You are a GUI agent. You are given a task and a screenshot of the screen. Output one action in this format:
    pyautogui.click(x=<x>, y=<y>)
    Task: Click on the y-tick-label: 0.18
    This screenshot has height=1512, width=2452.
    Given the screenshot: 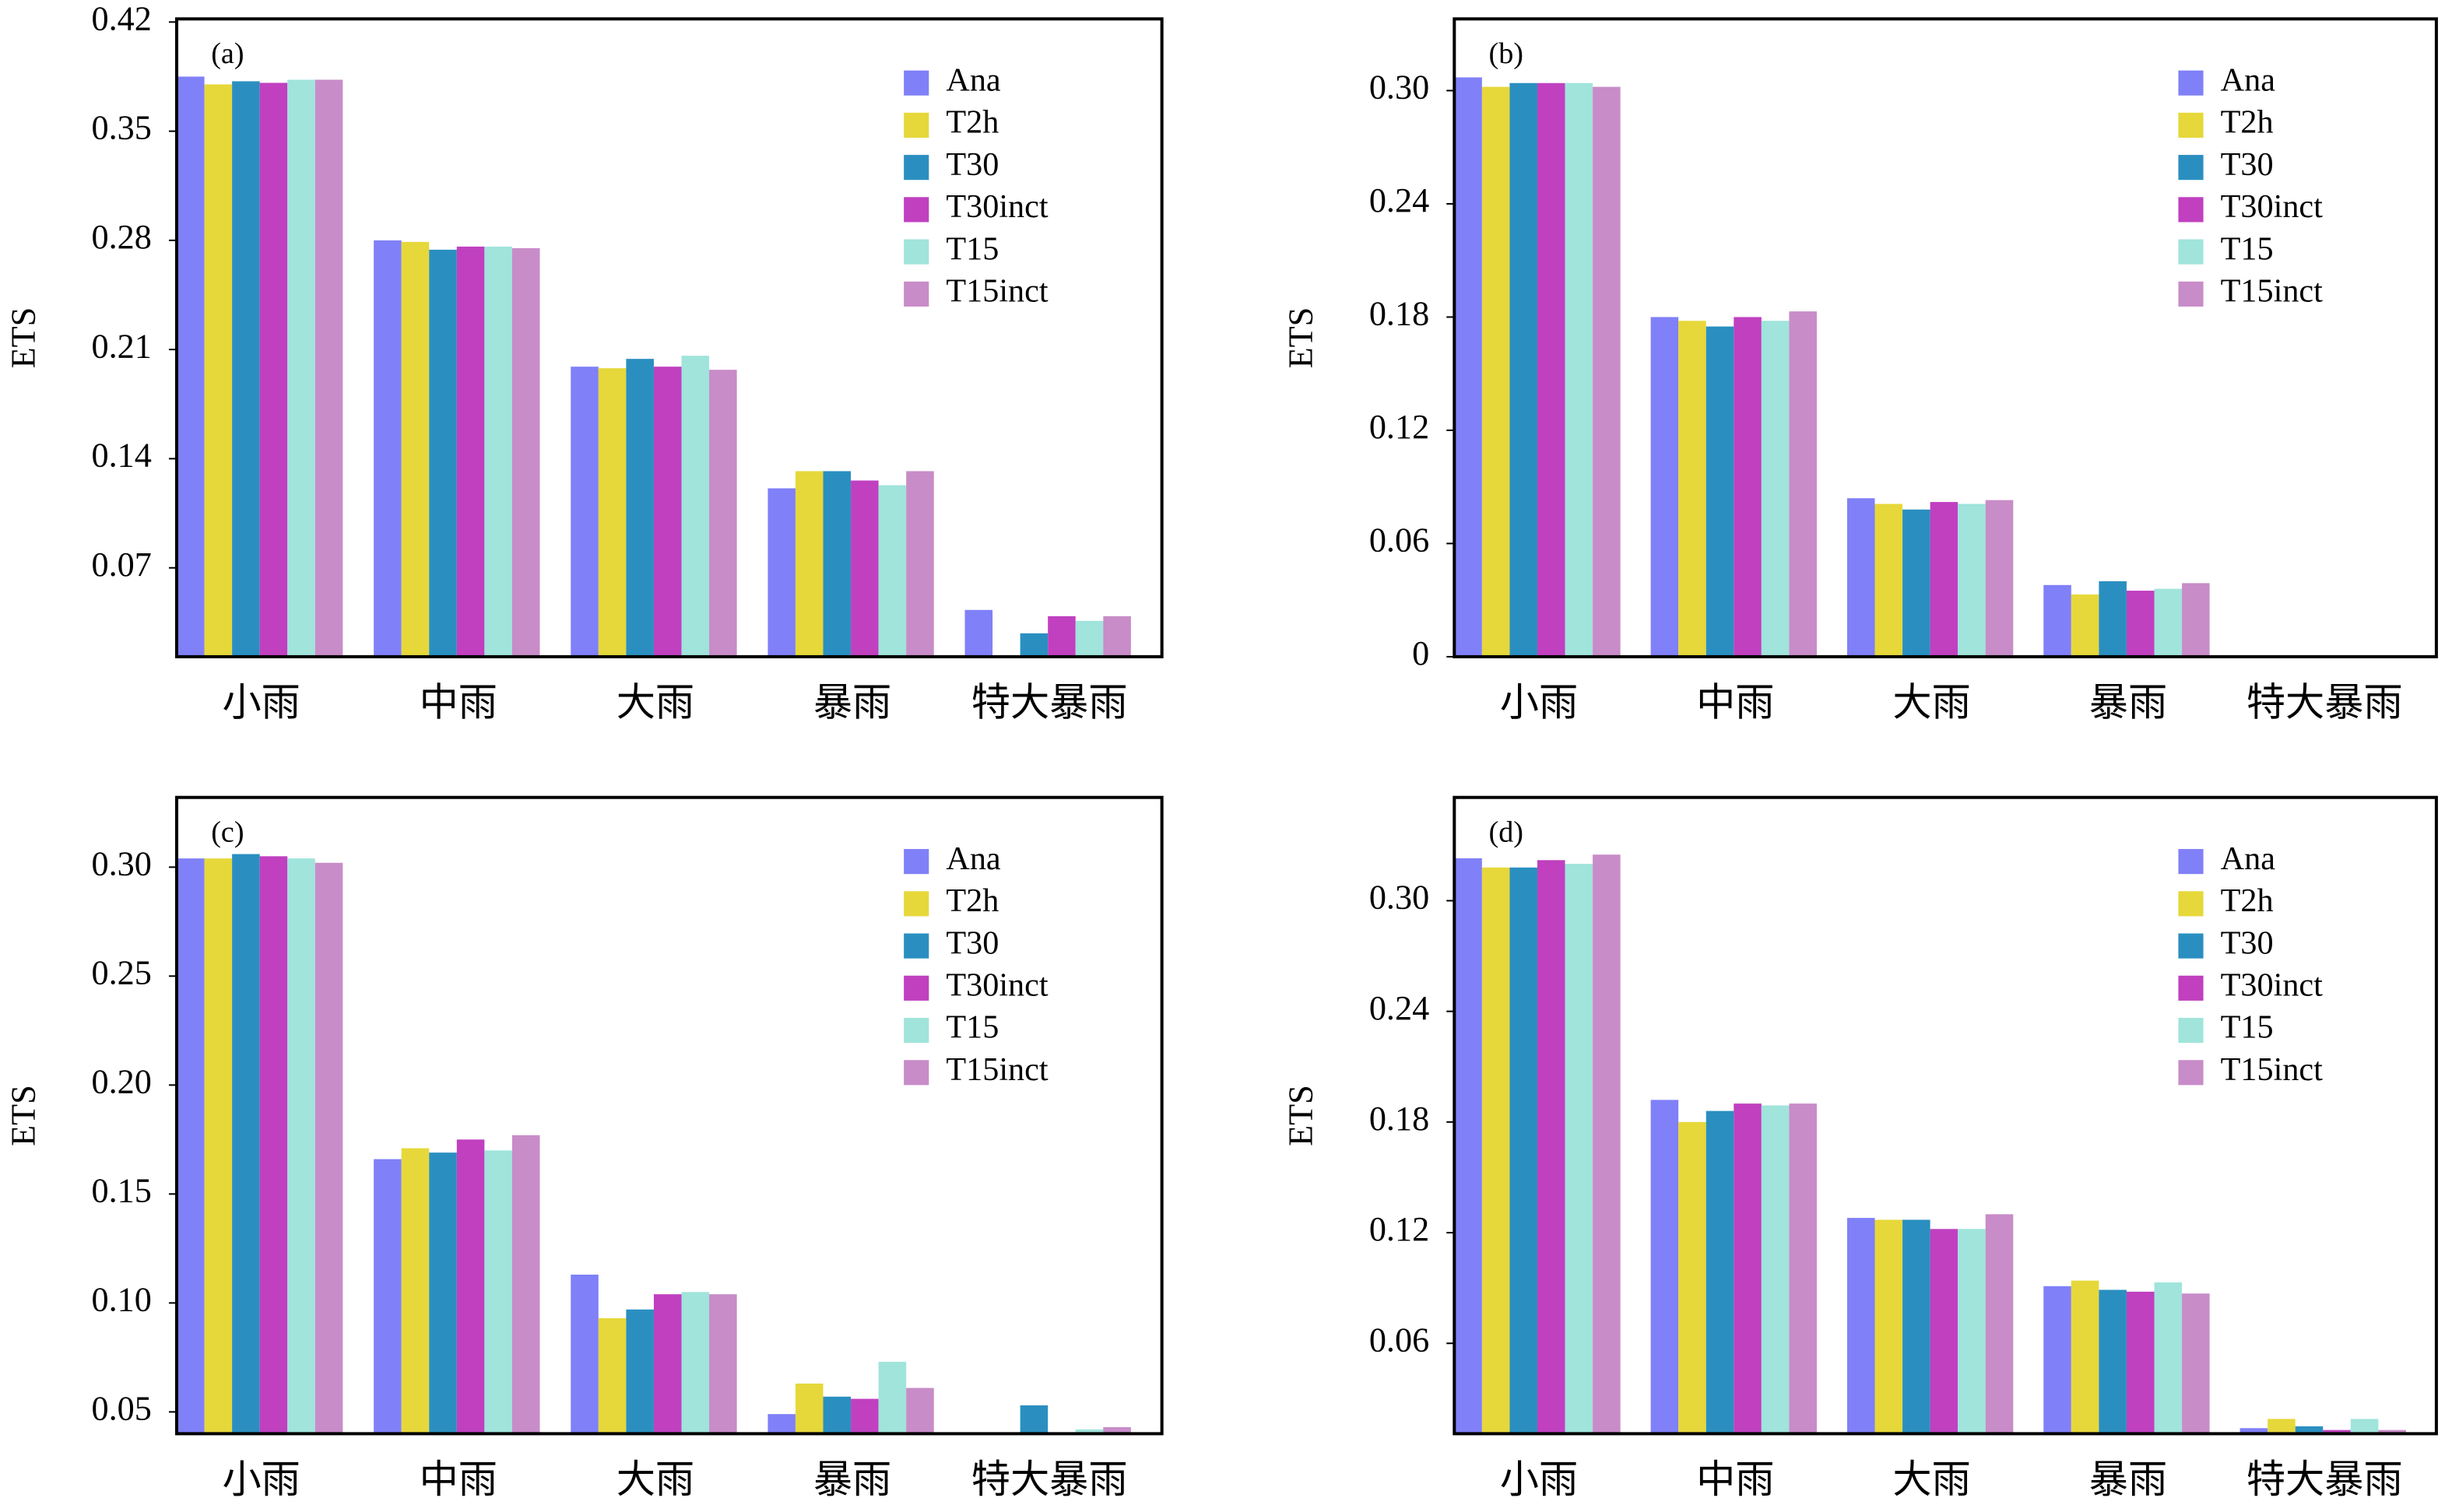 What is the action you would take?
    pyautogui.click(x=1399, y=1119)
    